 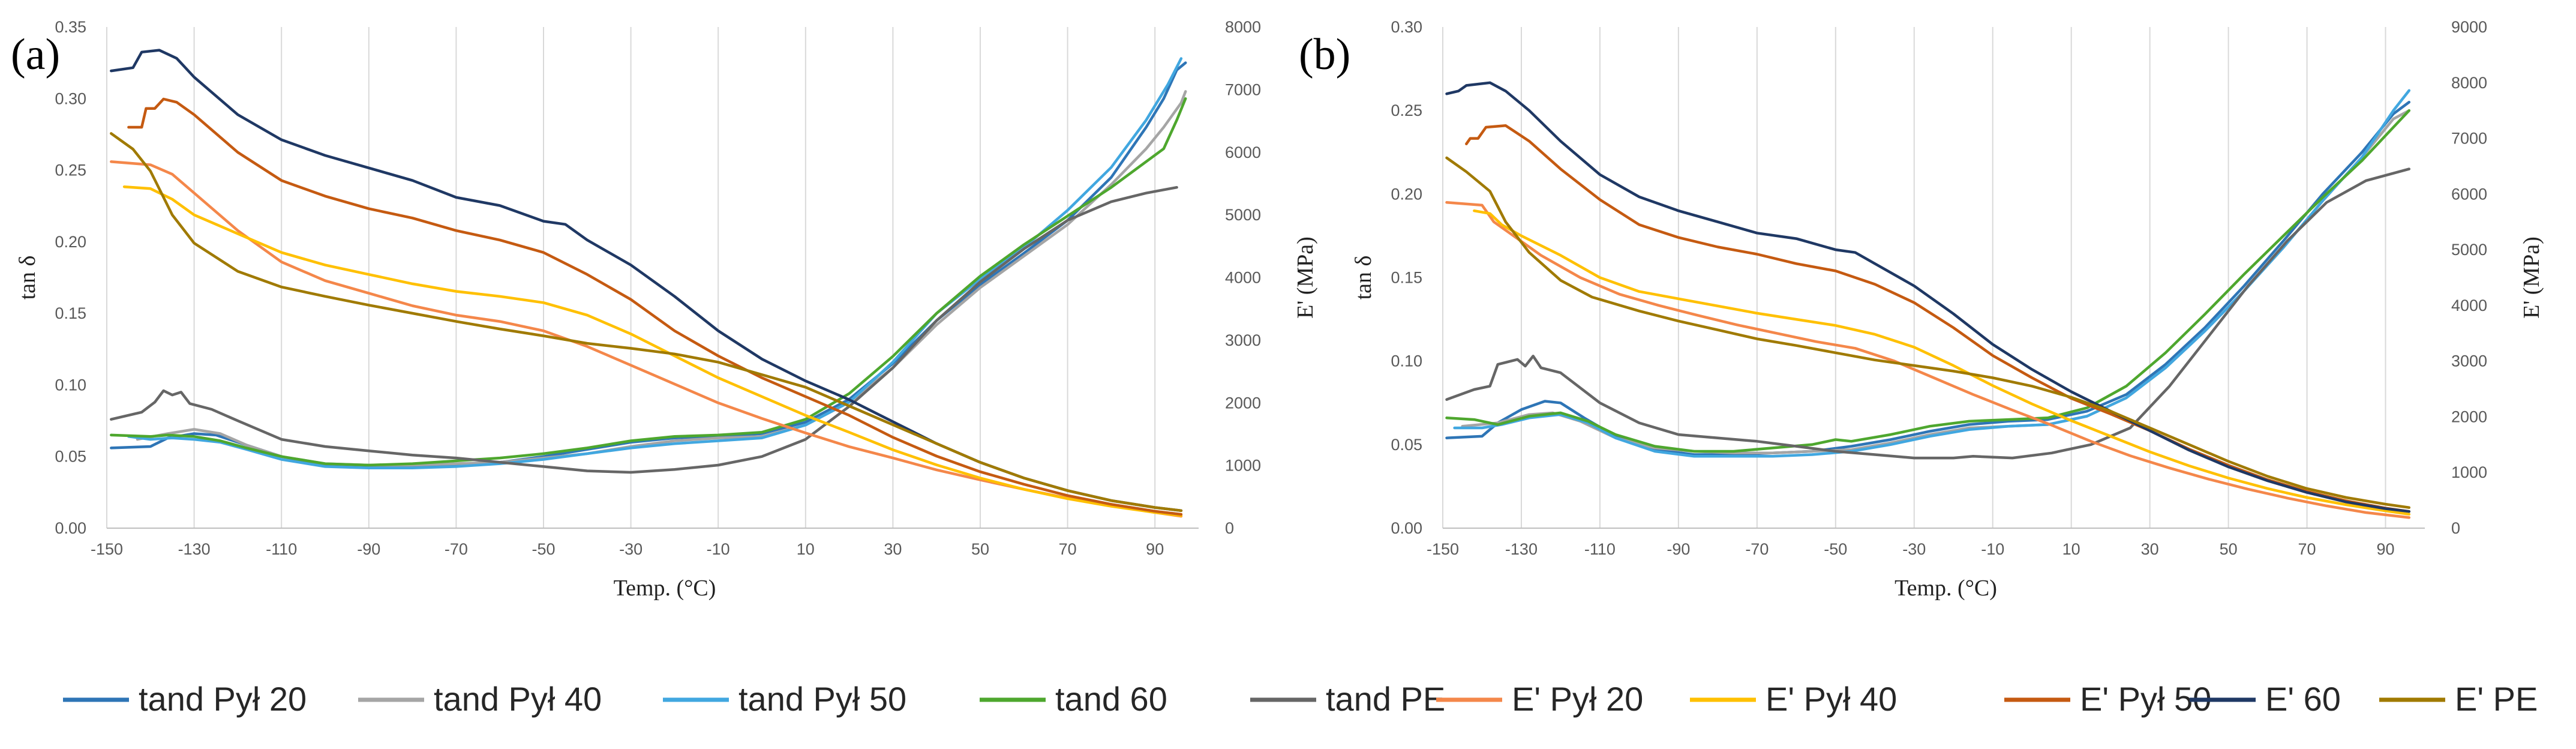 What do you see at coordinates (518, 699) in the screenshot?
I see `legend-label: tand Pył 40` at bounding box center [518, 699].